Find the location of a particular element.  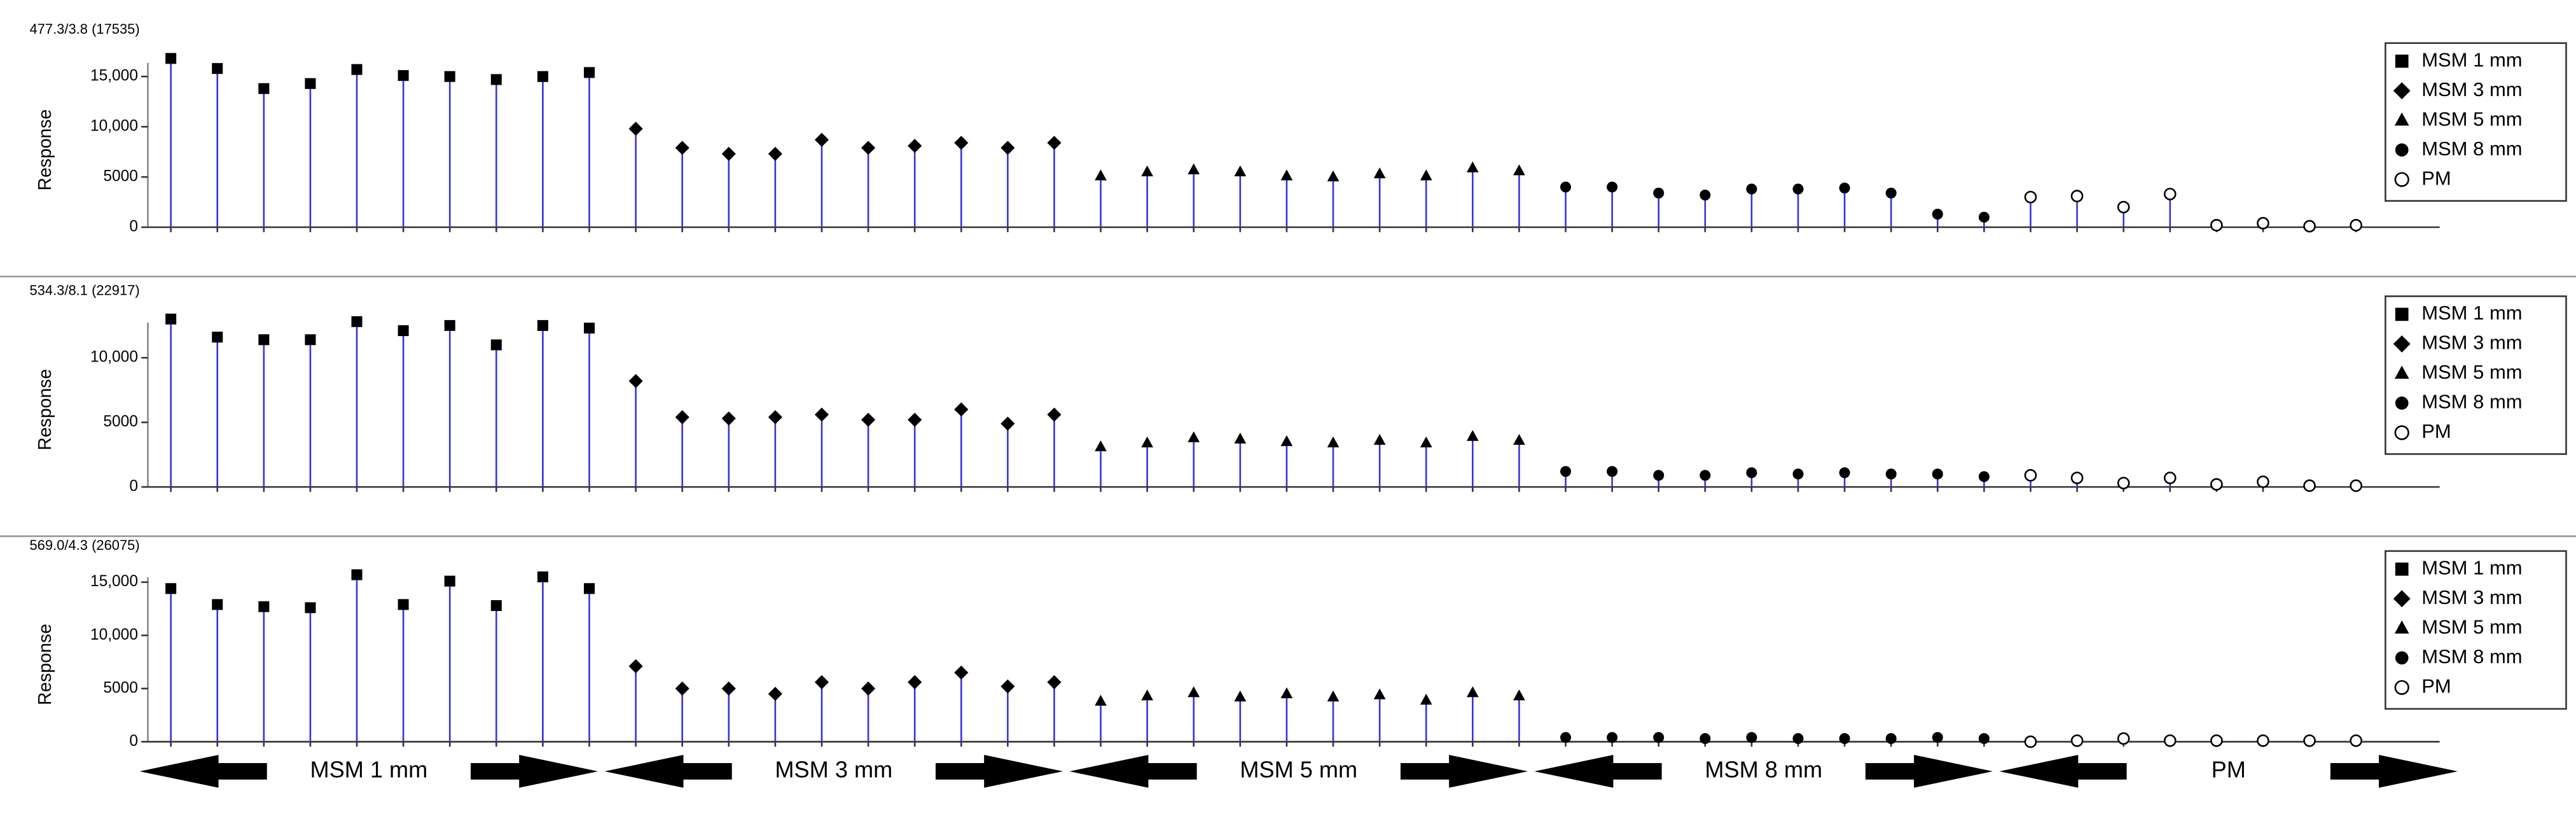

panel-title: 534.3/8.1 (22917) is located at coordinates (84, 290).